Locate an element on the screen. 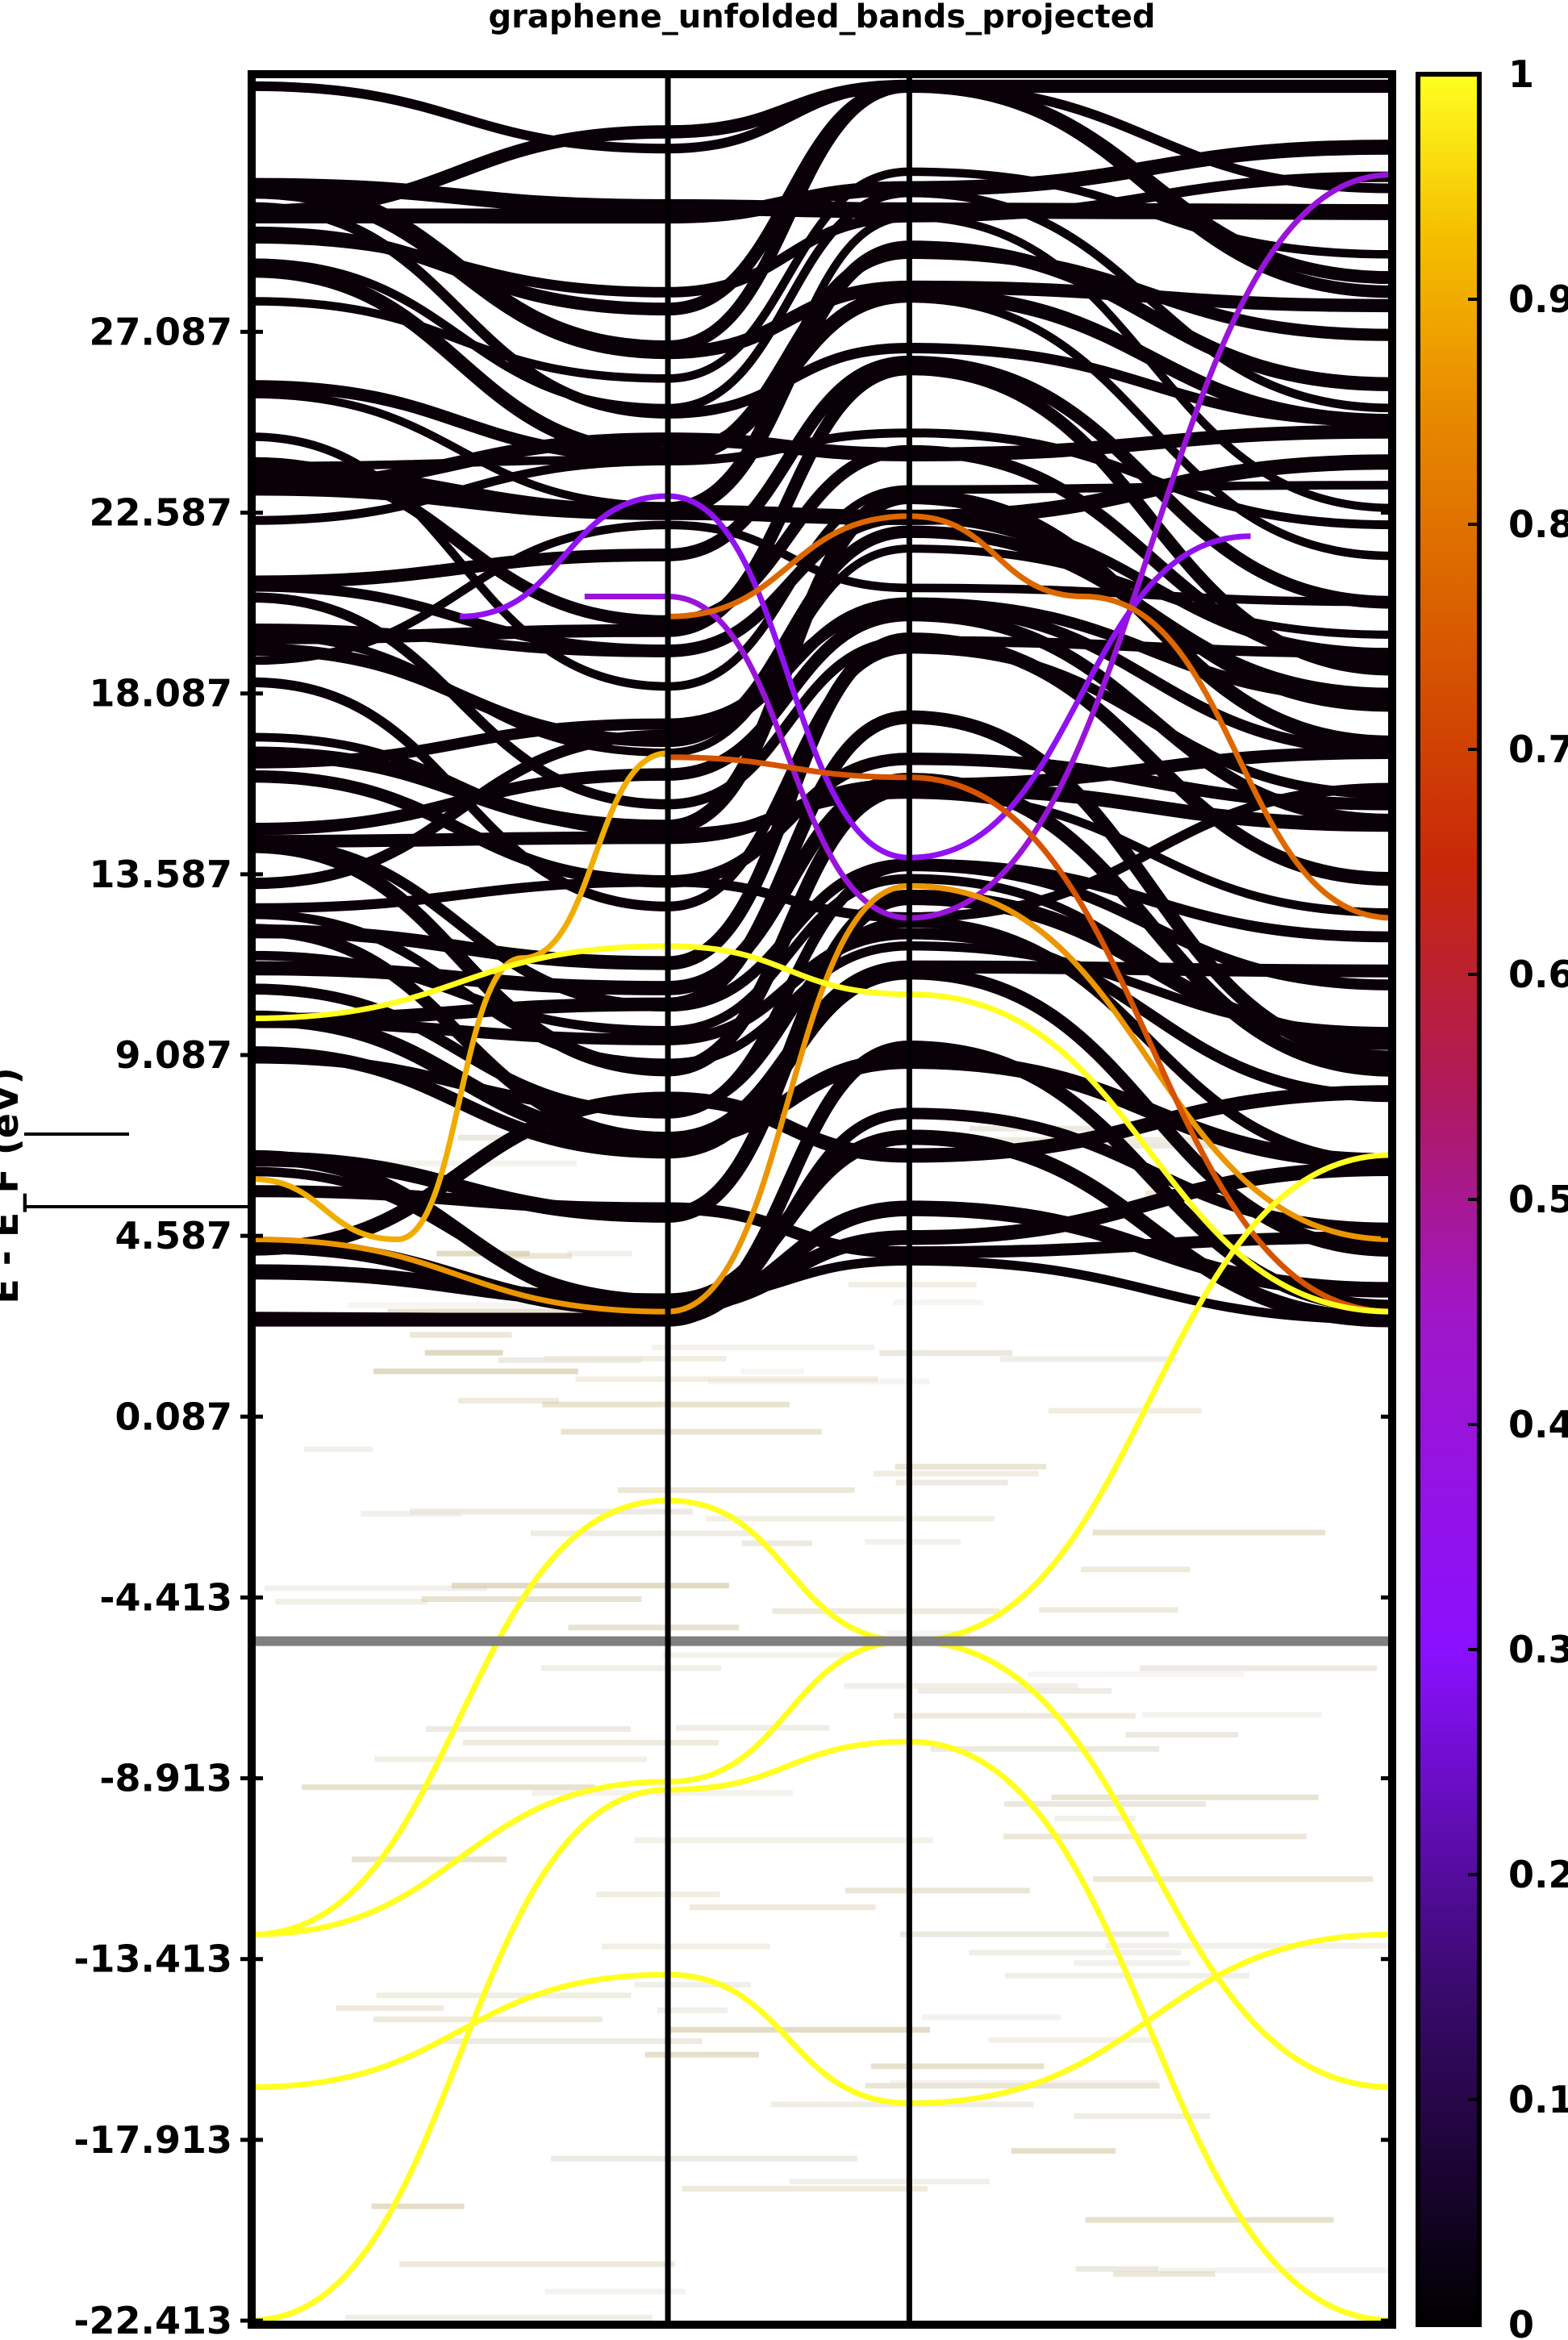 The image size is (1568, 2340). colorbar-tick-label: 0.4 is located at coordinates (1538, 1424).